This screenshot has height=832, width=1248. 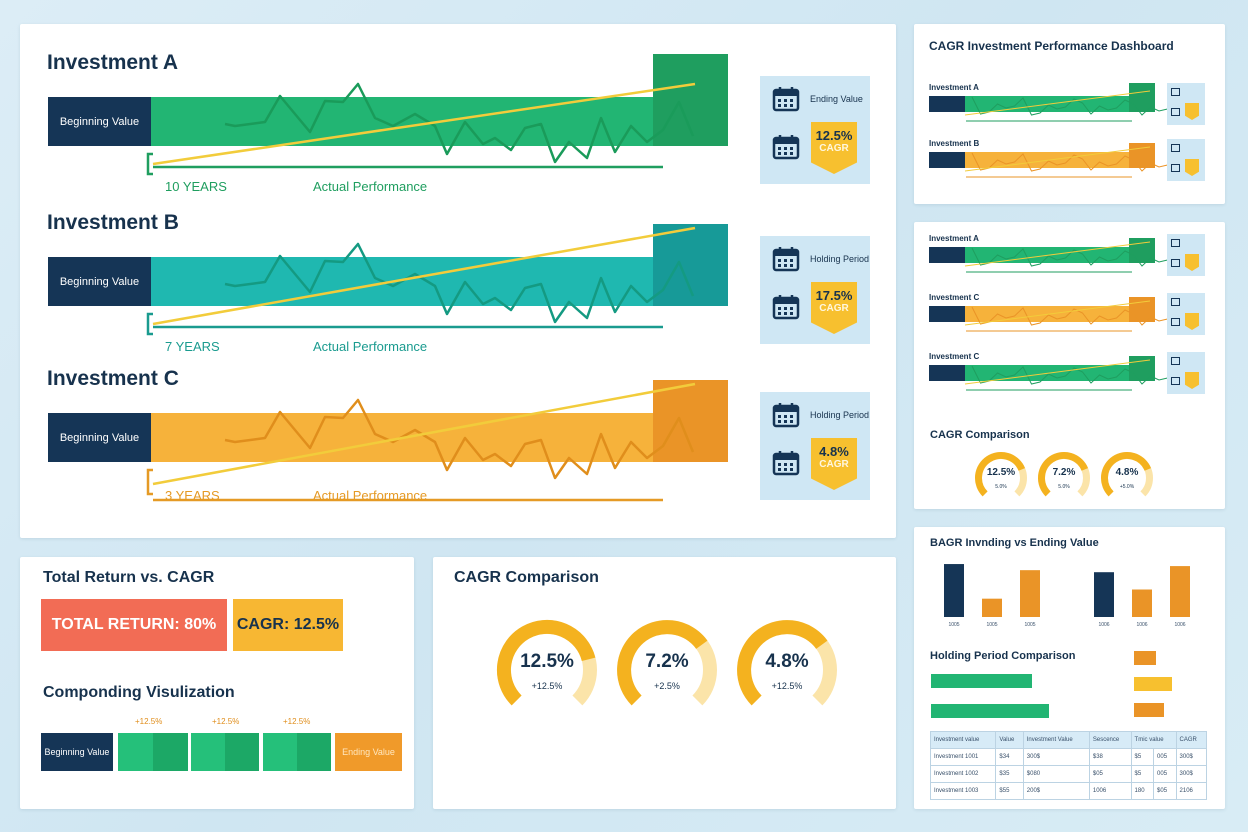 What do you see at coordinates (134, 624) in the screenshot?
I see `total-return-label: TOTAL RETURN: 80%` at bounding box center [134, 624].